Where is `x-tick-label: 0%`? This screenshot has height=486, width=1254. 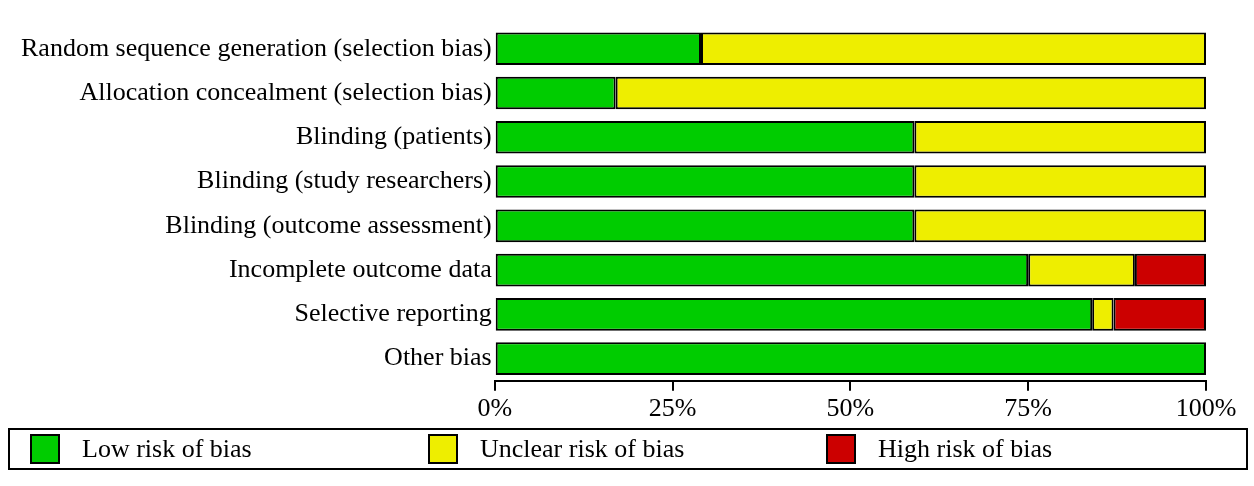 x-tick-label: 0% is located at coordinates (495, 408).